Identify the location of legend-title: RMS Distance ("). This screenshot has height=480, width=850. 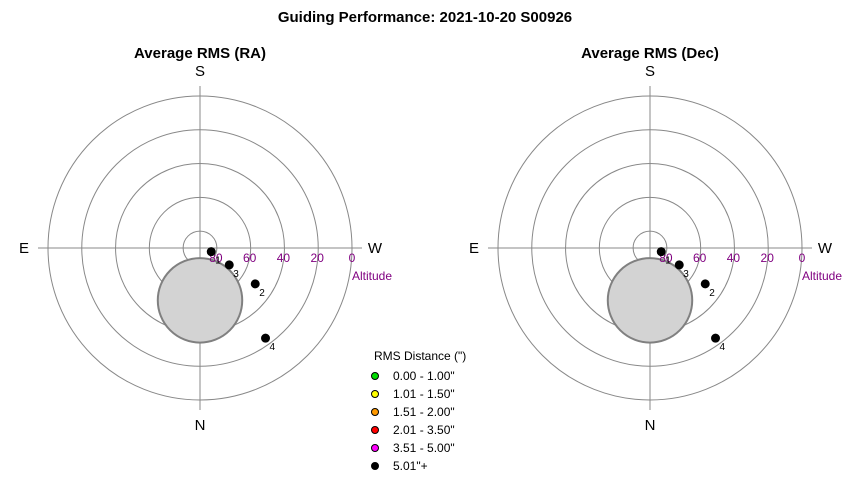
(420, 356).